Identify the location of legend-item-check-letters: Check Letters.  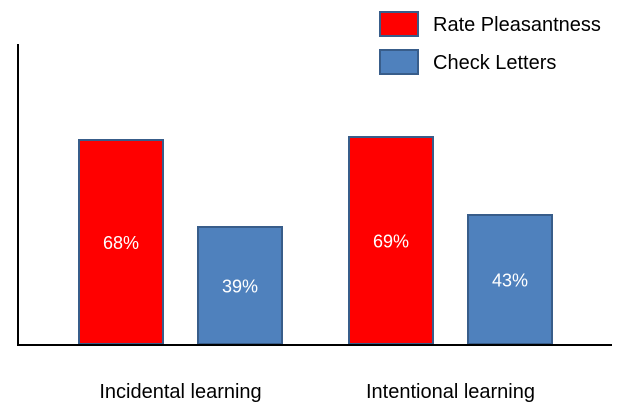
(467, 62).